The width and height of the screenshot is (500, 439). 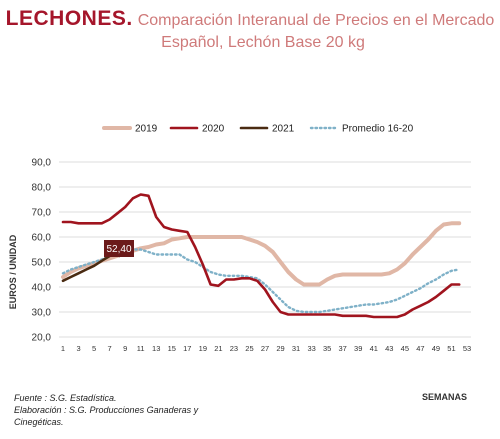 I want to click on x-tick-label: 29, so click(x=280, y=348).